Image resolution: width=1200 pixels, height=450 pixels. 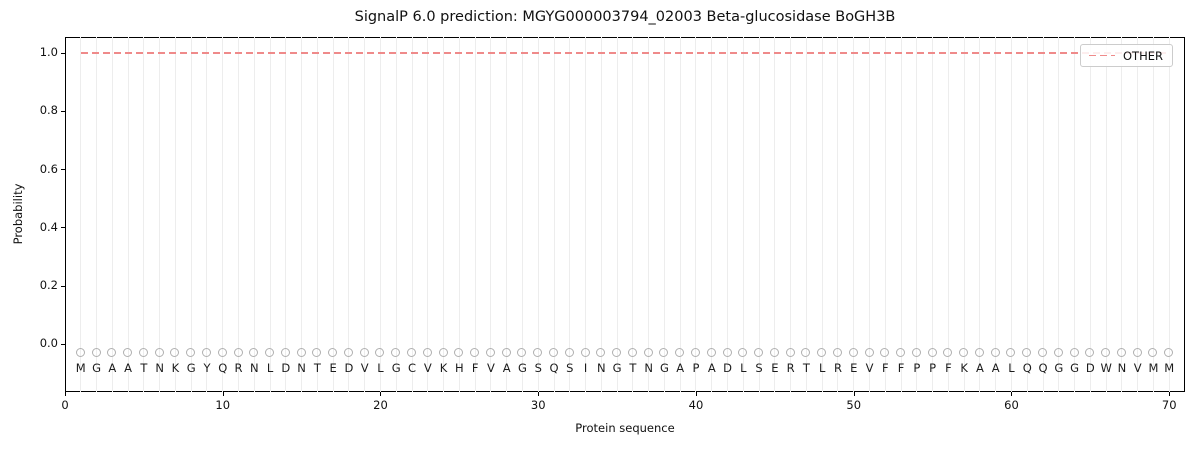 What do you see at coordinates (223, 405) in the screenshot?
I see `x-axis-tick-label: 10` at bounding box center [223, 405].